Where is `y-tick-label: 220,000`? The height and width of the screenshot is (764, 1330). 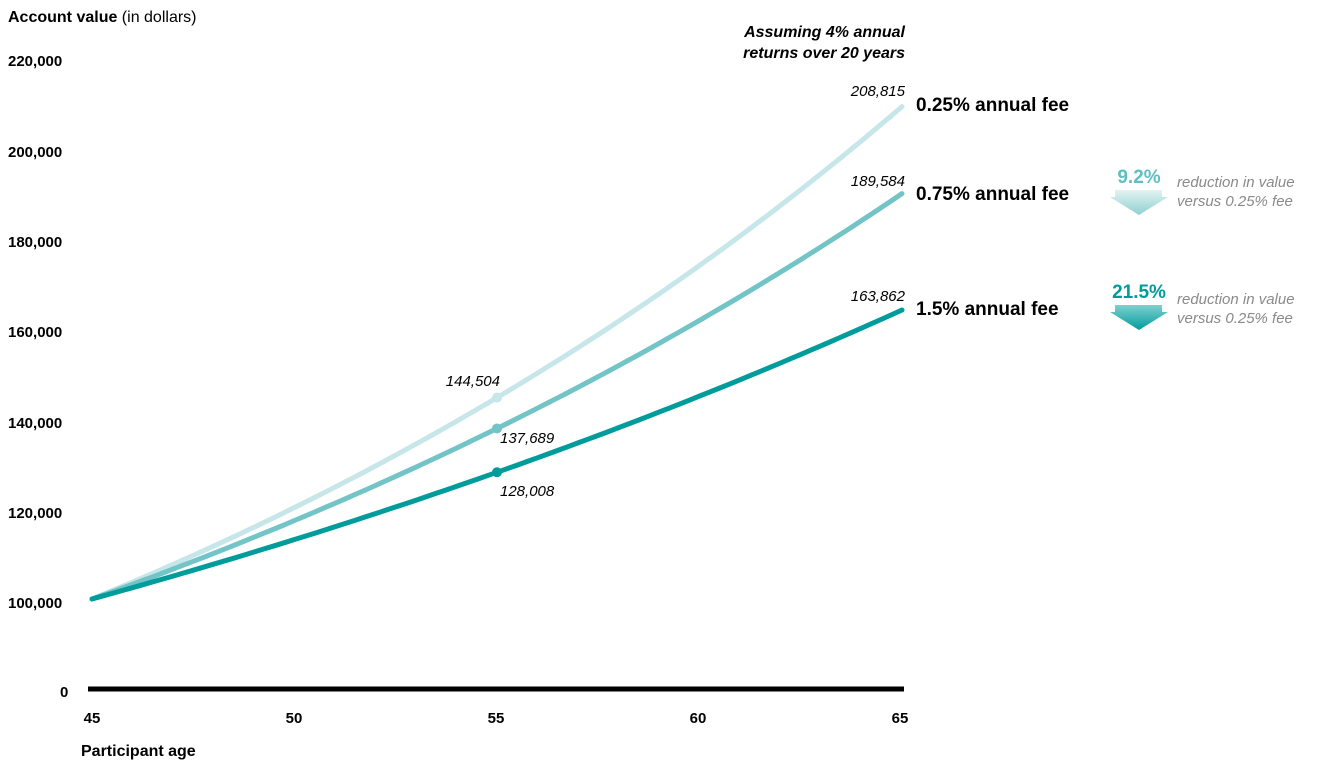 y-tick-label: 220,000 is located at coordinates (35, 61).